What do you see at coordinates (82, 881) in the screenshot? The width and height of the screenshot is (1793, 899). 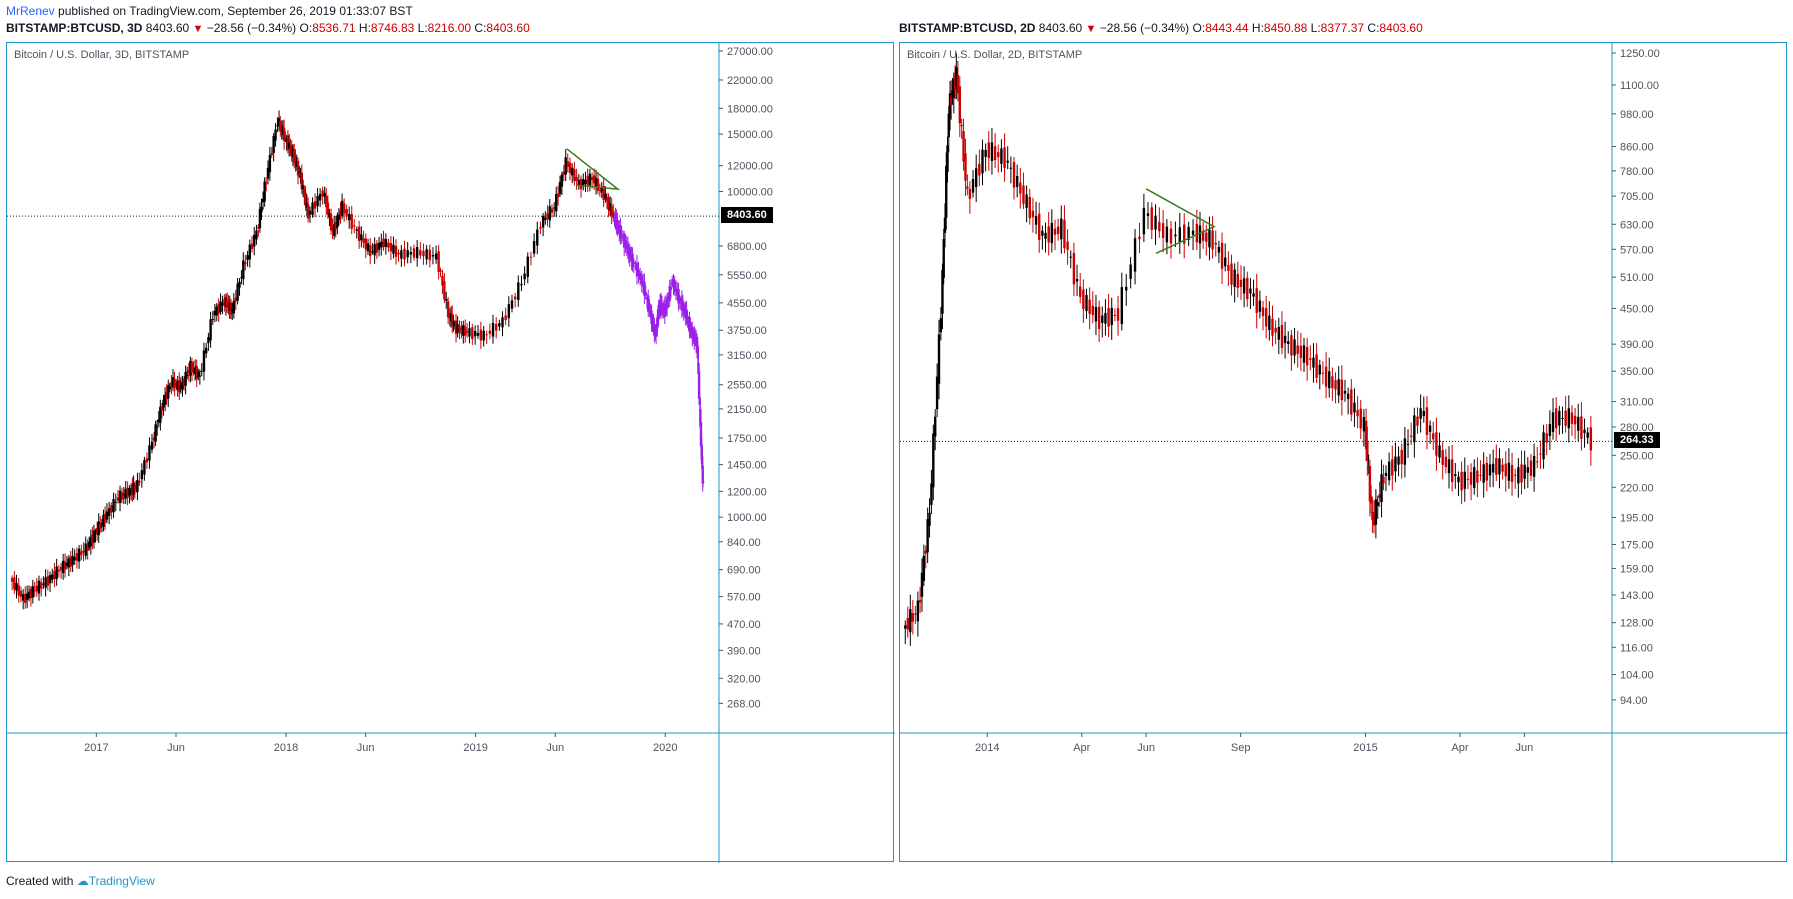 I see `tradingview-logo-icon: ☁` at bounding box center [82, 881].